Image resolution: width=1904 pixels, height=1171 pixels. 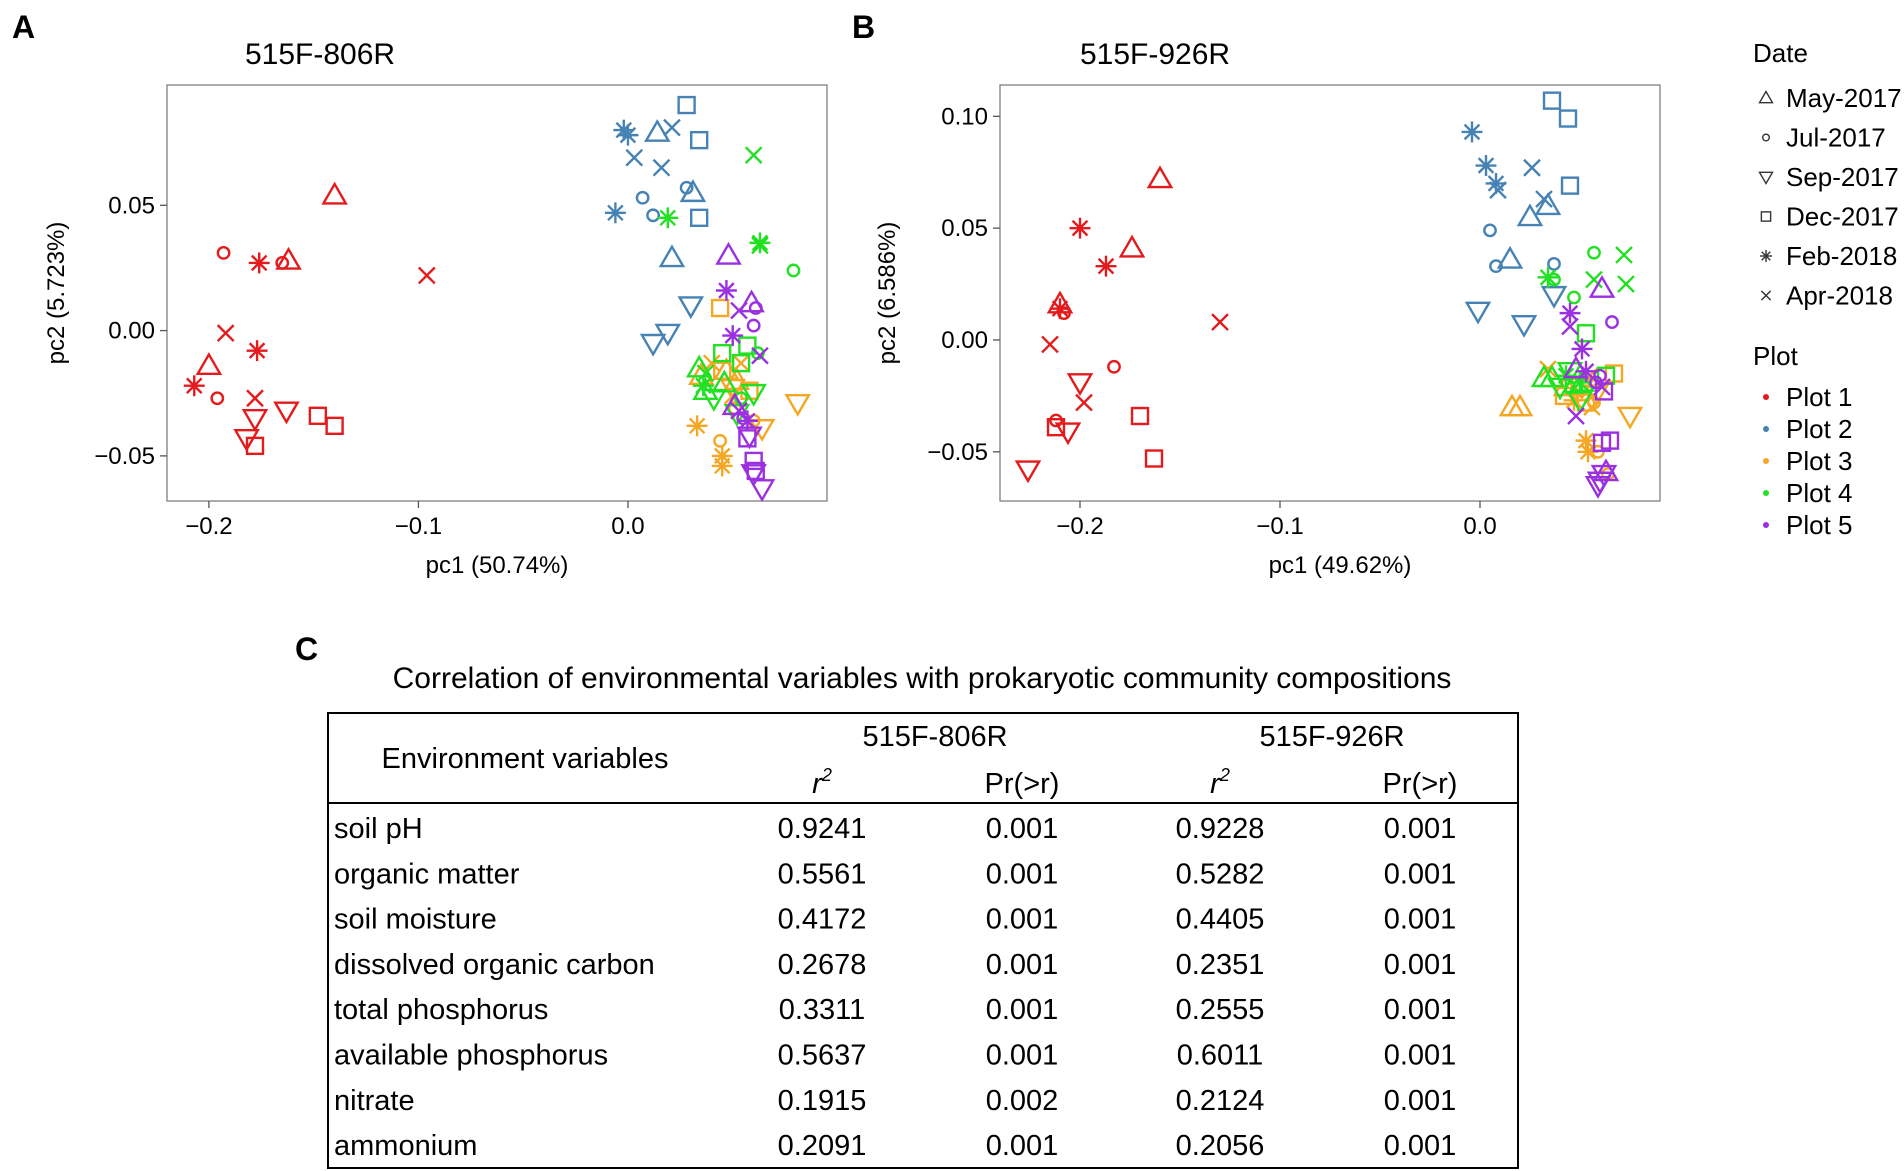 I want to click on data-point-plot3-square-marker, so click(x=722, y=370).